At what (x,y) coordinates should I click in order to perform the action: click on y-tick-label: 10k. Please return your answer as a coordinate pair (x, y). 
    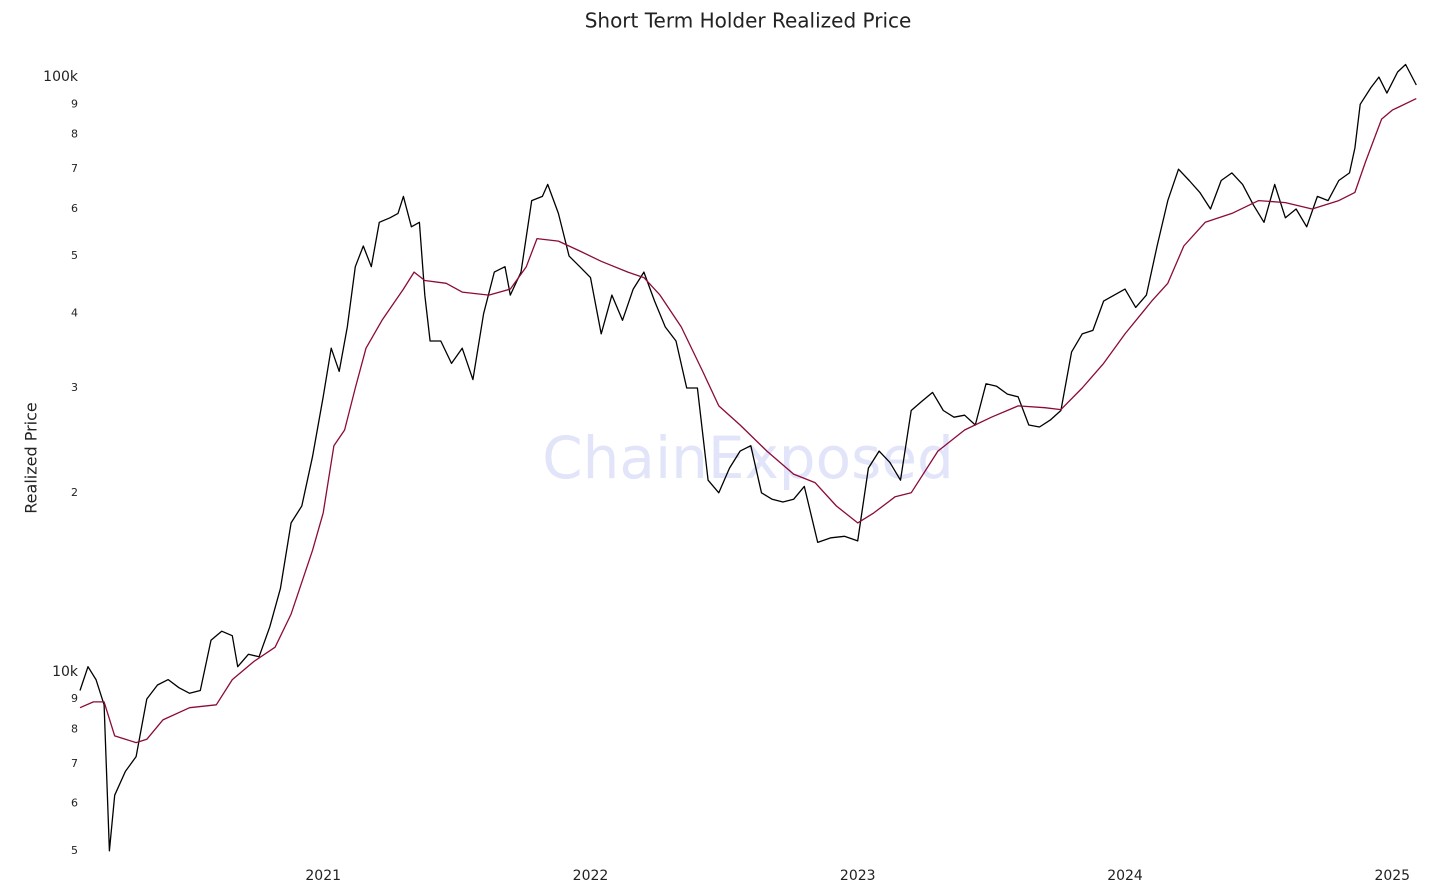
    Looking at the image, I should click on (65, 672).